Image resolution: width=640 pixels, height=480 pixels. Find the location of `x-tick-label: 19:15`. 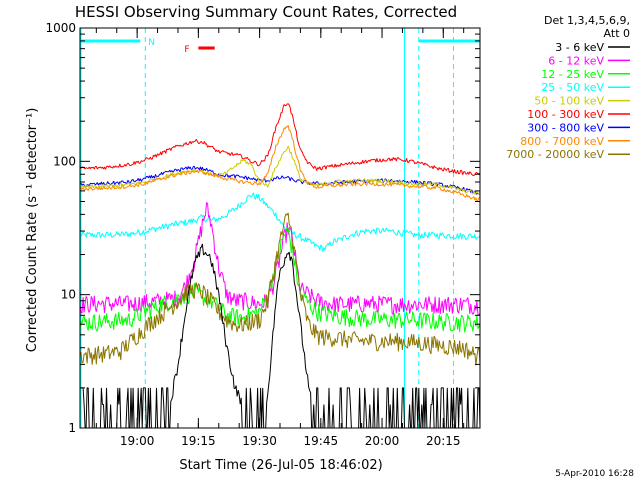

x-tick-label: 19:15 is located at coordinates (198, 441).